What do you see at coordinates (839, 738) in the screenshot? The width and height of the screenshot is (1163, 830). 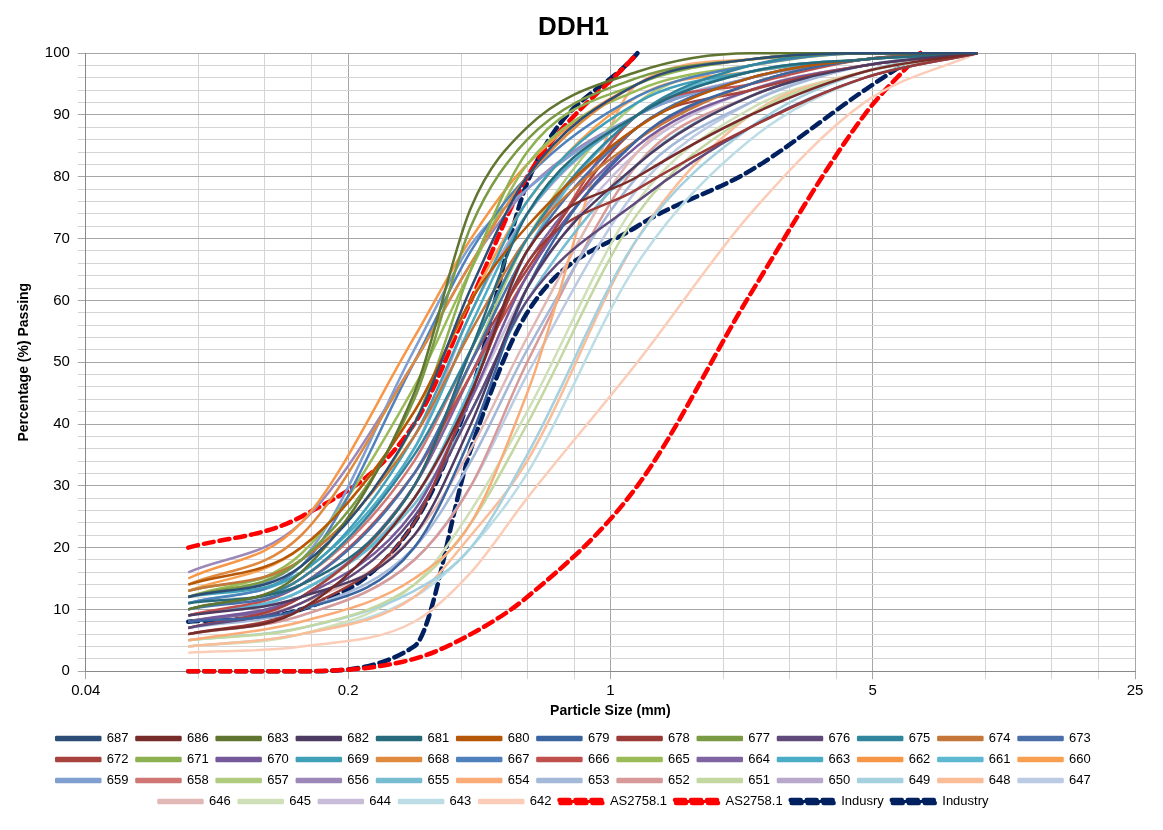 I see `legend-label: 676` at bounding box center [839, 738].